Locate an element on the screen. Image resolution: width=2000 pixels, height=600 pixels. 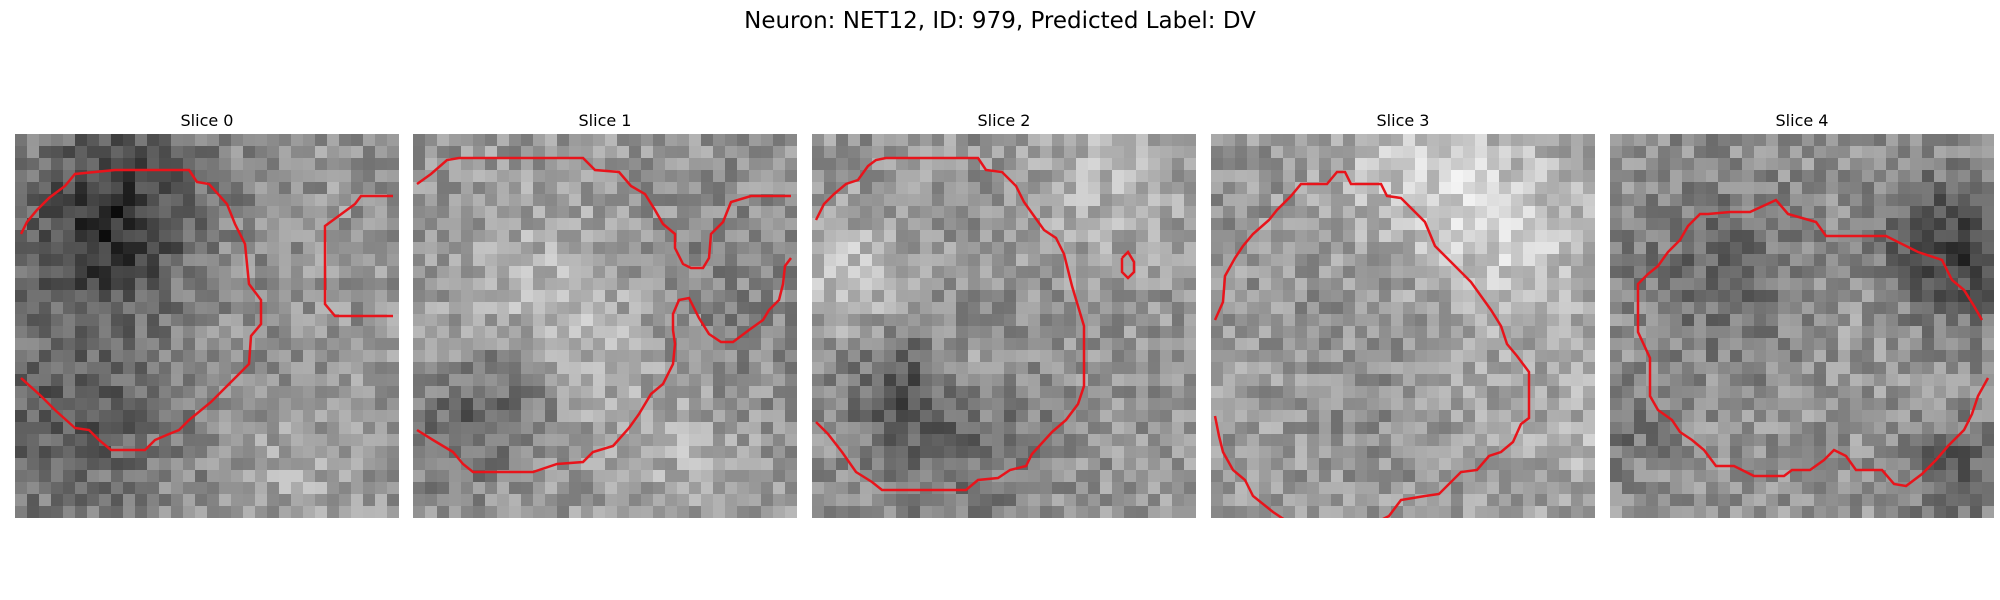
slice-panel-4: Slice 4 is located at coordinates (1802, 313).